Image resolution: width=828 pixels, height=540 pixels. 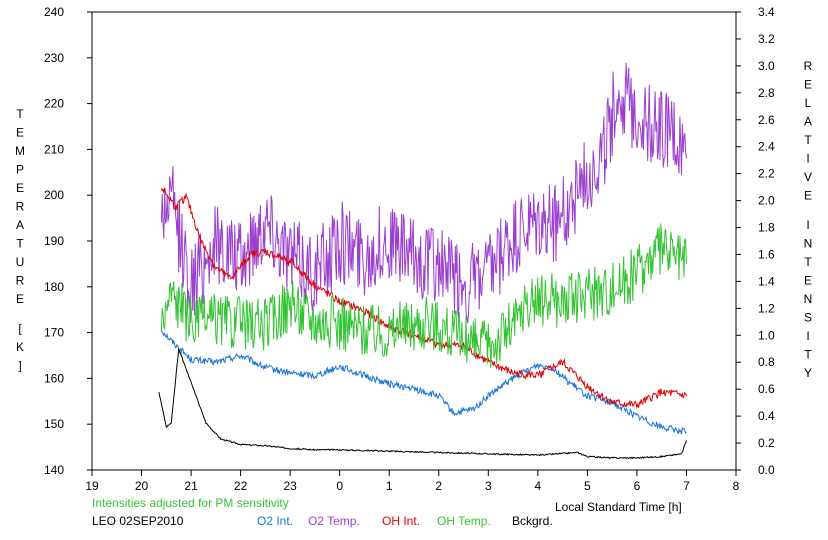 What do you see at coordinates (808, 318) in the screenshot?
I see `axis-title-letter: S` at bounding box center [808, 318].